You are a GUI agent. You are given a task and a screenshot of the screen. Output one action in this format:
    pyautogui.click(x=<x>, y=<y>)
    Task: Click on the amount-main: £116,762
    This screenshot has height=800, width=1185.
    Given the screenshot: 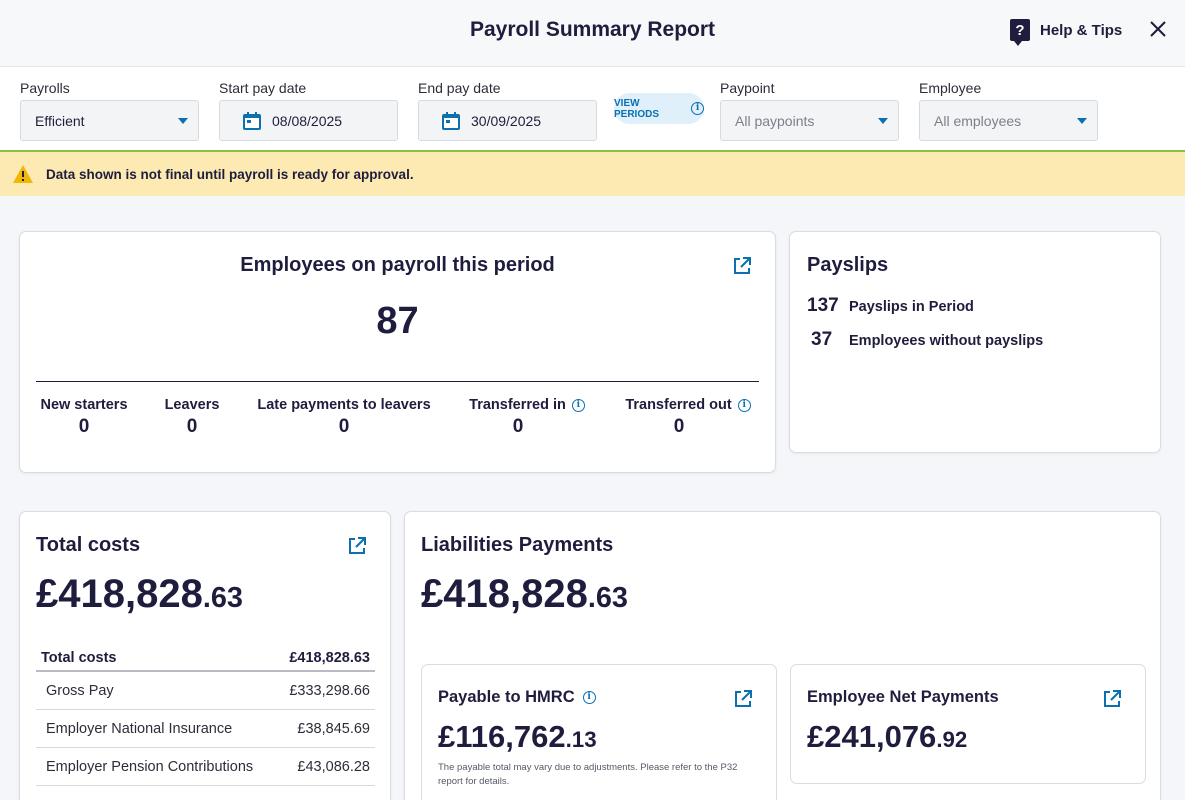 What is the action you would take?
    pyautogui.click(x=502, y=736)
    